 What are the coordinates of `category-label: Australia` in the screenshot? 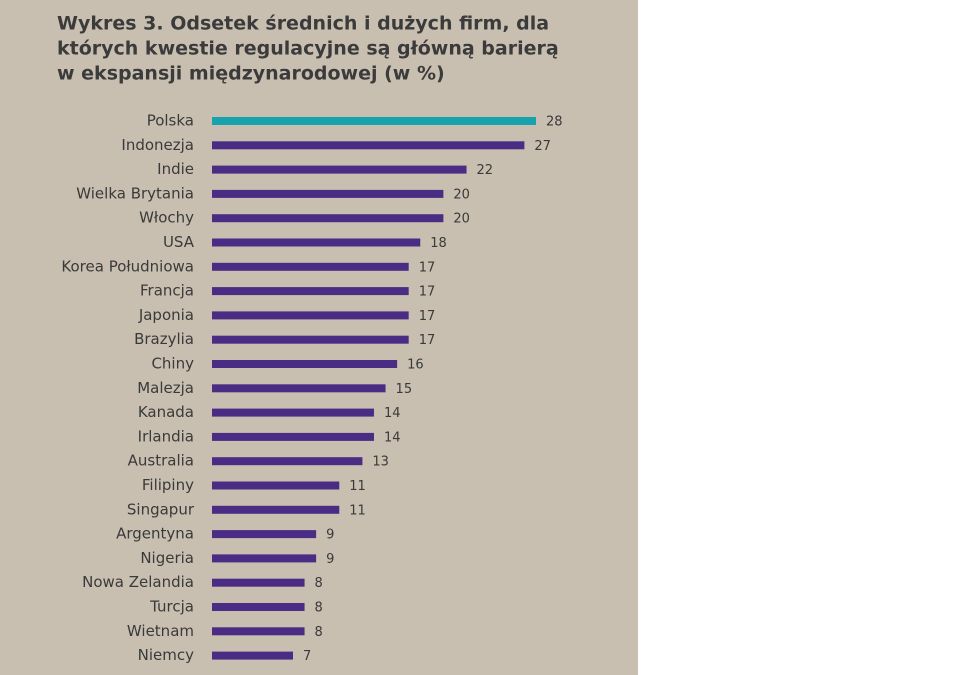 It's located at (161, 461).